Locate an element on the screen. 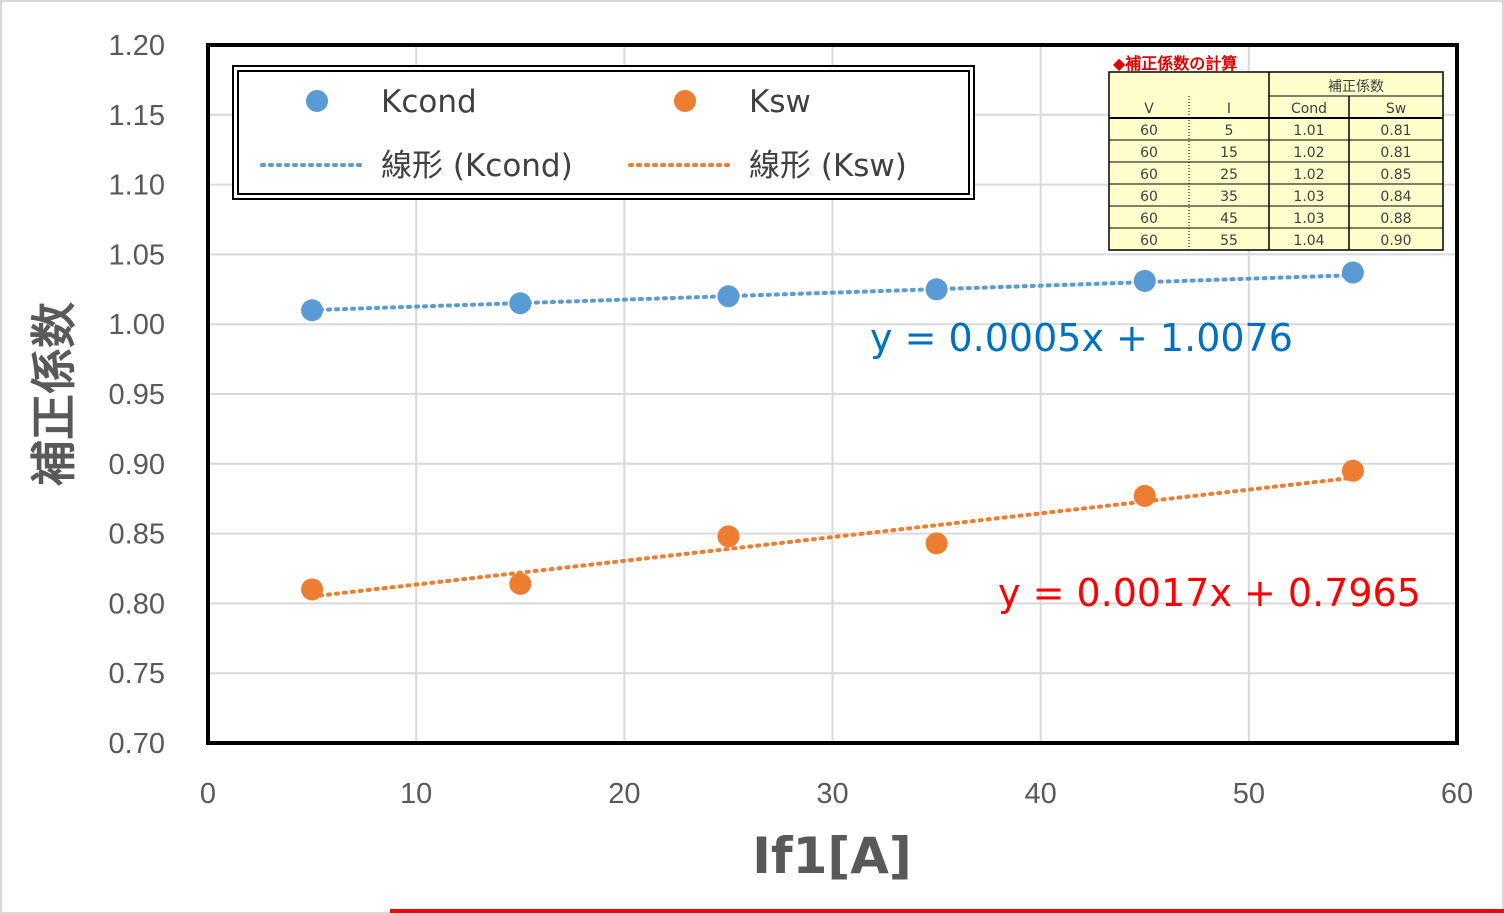 The width and height of the screenshot is (1504, 914). y-tick-label: 1.15 is located at coordinates (137, 116).